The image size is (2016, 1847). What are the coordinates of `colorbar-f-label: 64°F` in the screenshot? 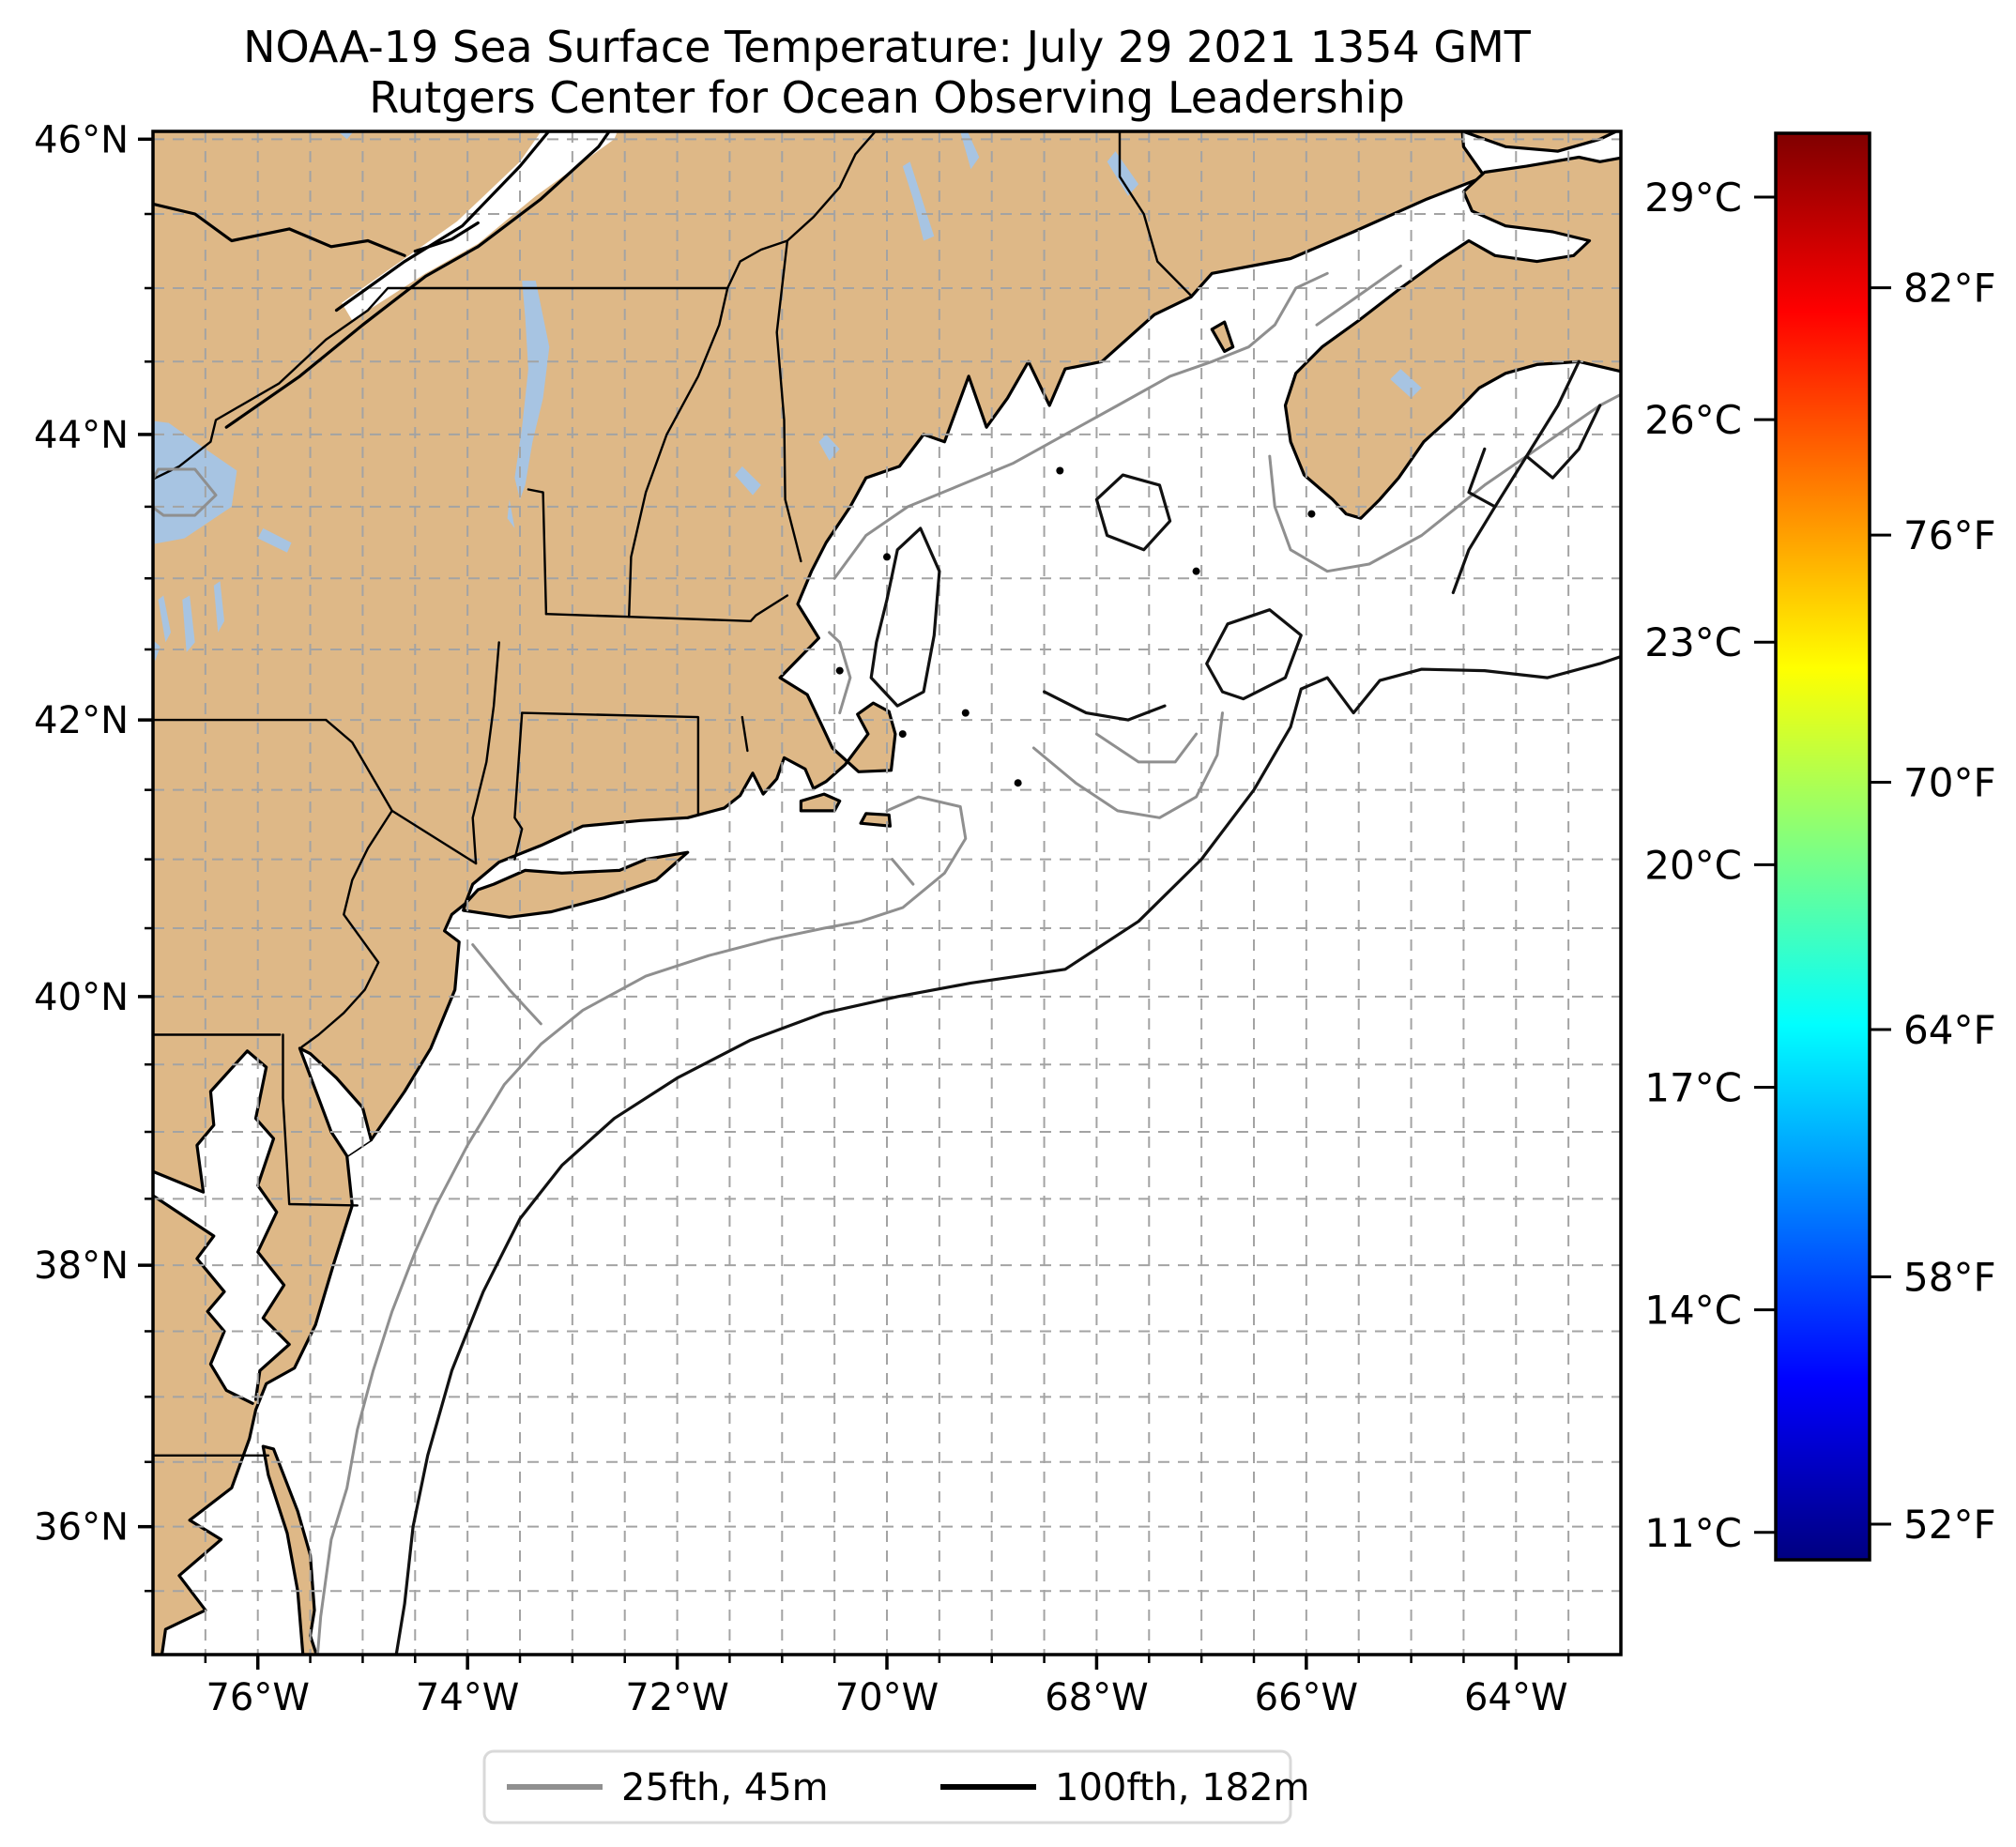 It's located at (1950, 1030).